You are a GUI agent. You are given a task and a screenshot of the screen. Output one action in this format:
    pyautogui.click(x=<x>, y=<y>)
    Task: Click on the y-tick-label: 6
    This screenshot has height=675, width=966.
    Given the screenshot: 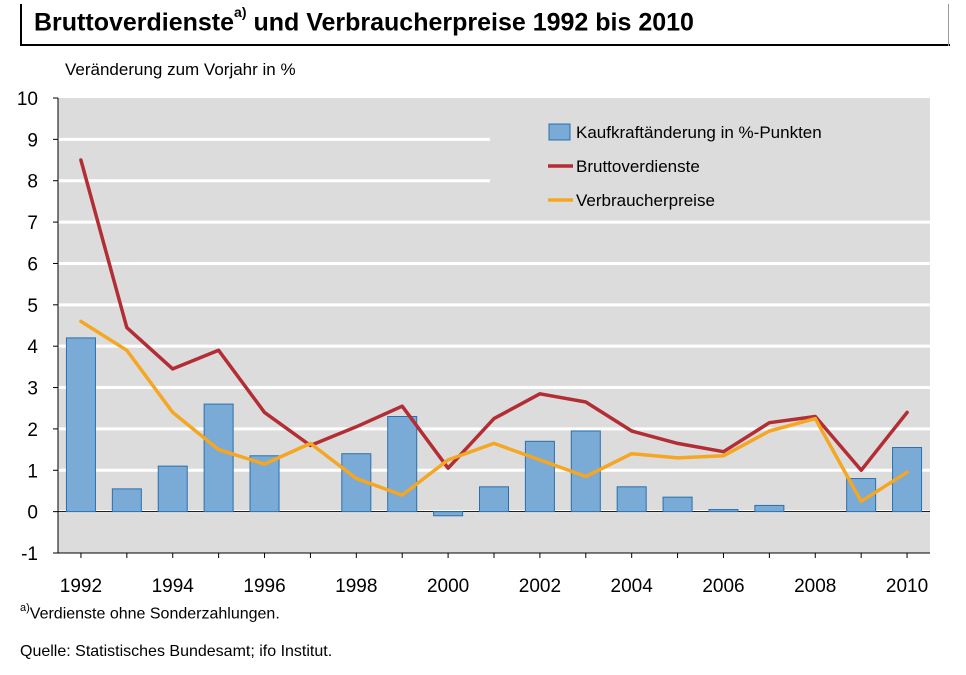 What is the action you would take?
    pyautogui.click(x=32, y=264)
    